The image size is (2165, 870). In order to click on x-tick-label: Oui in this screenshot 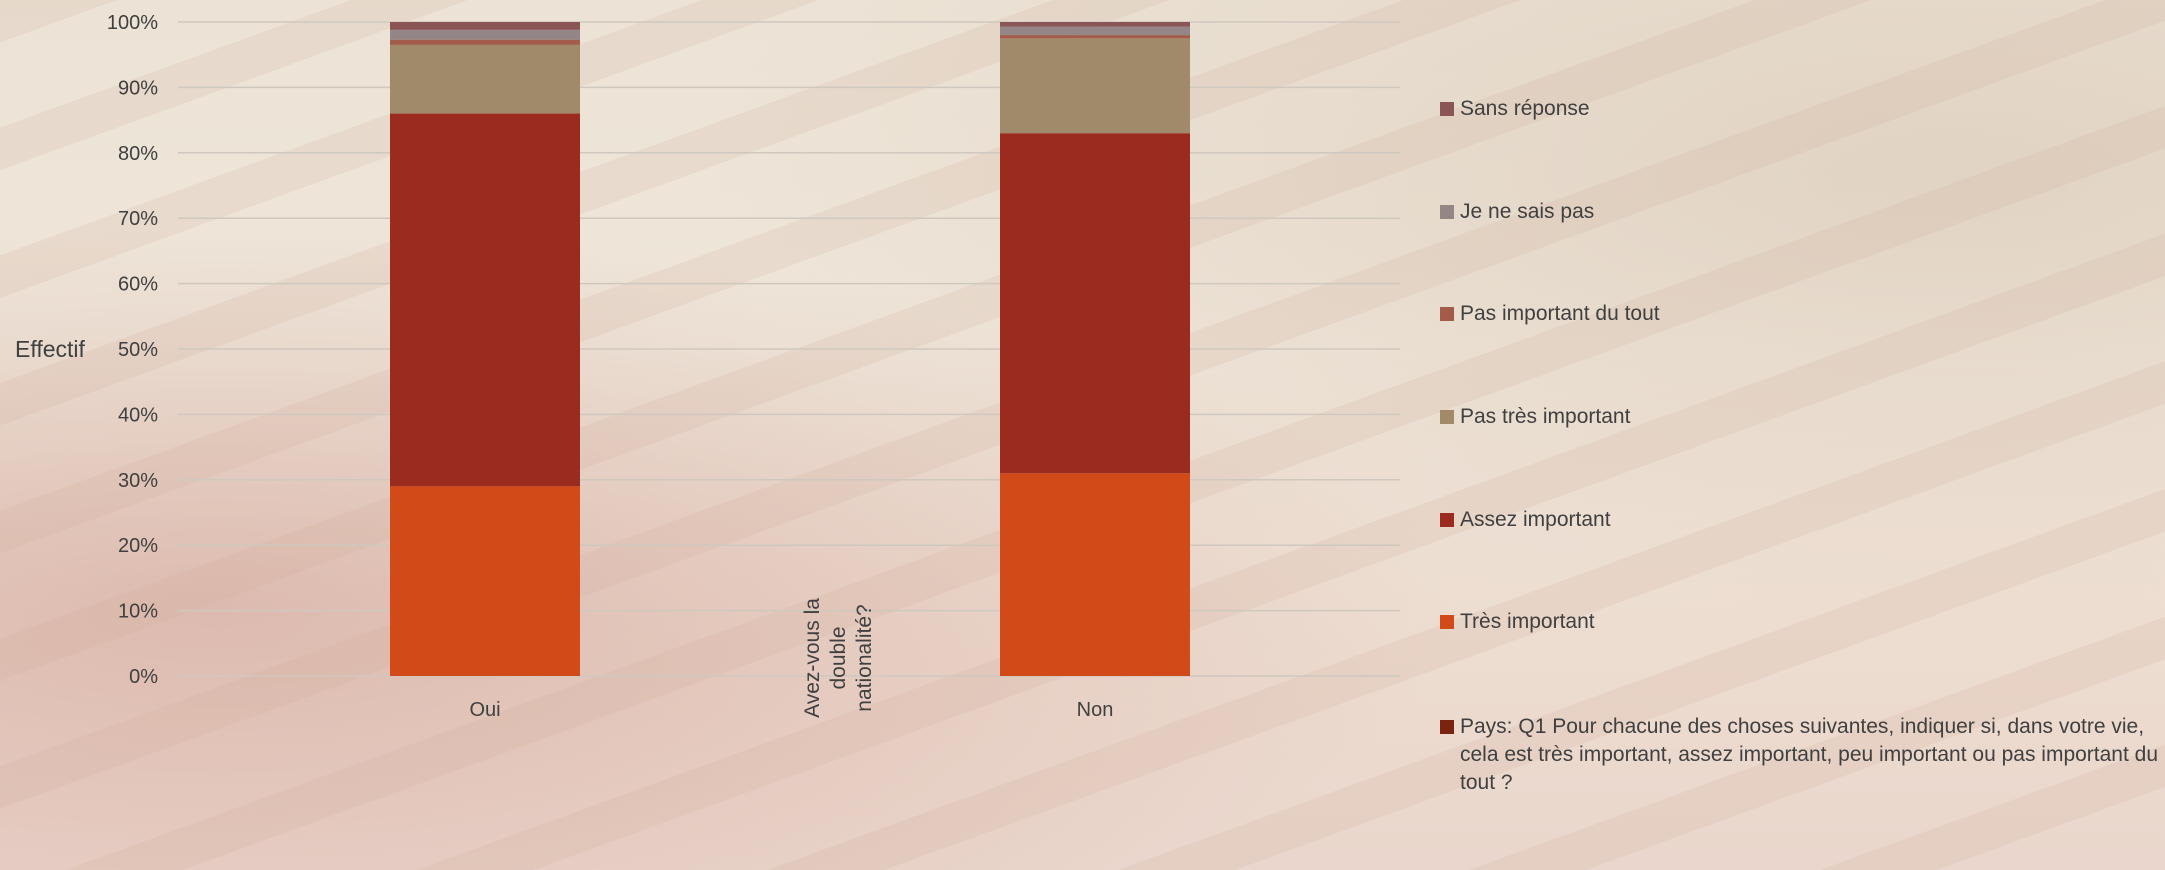, I will do `click(484, 710)`.